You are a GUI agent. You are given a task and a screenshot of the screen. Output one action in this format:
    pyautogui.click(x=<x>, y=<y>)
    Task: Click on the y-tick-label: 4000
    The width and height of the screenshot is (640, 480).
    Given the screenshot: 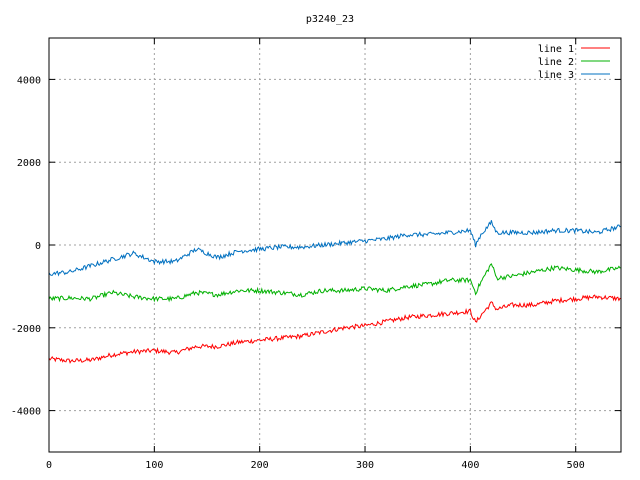 What is the action you would take?
    pyautogui.click(x=29, y=80)
    